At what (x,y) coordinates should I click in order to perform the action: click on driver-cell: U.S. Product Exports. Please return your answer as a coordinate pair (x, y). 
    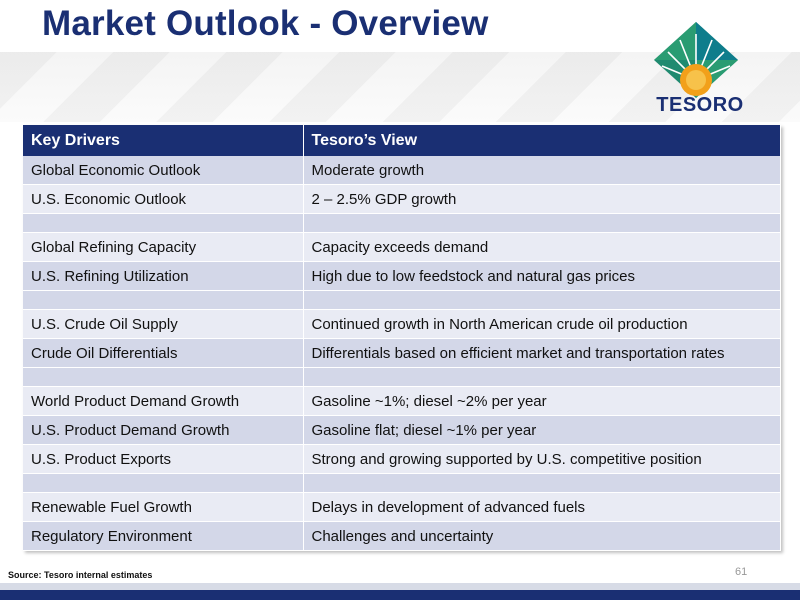
    Looking at the image, I should click on (163, 459).